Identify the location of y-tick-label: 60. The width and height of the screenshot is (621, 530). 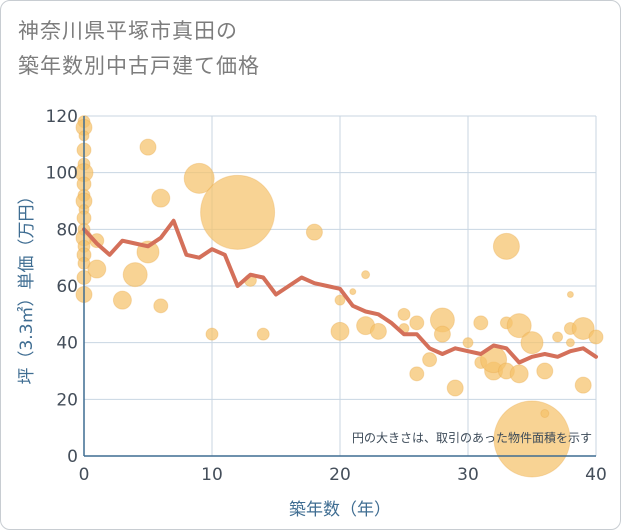
(67, 287).